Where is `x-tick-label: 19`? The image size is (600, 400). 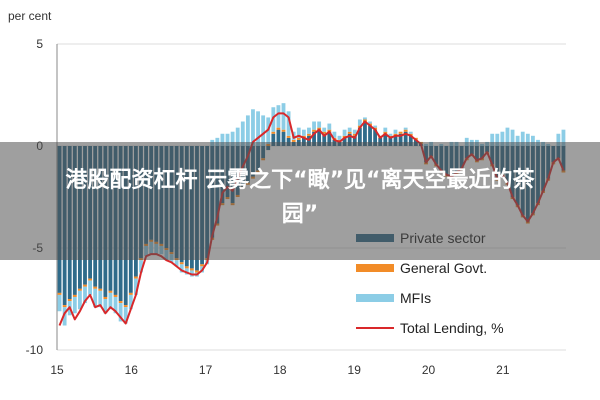
x-tick-label: 19 is located at coordinates (355, 370).